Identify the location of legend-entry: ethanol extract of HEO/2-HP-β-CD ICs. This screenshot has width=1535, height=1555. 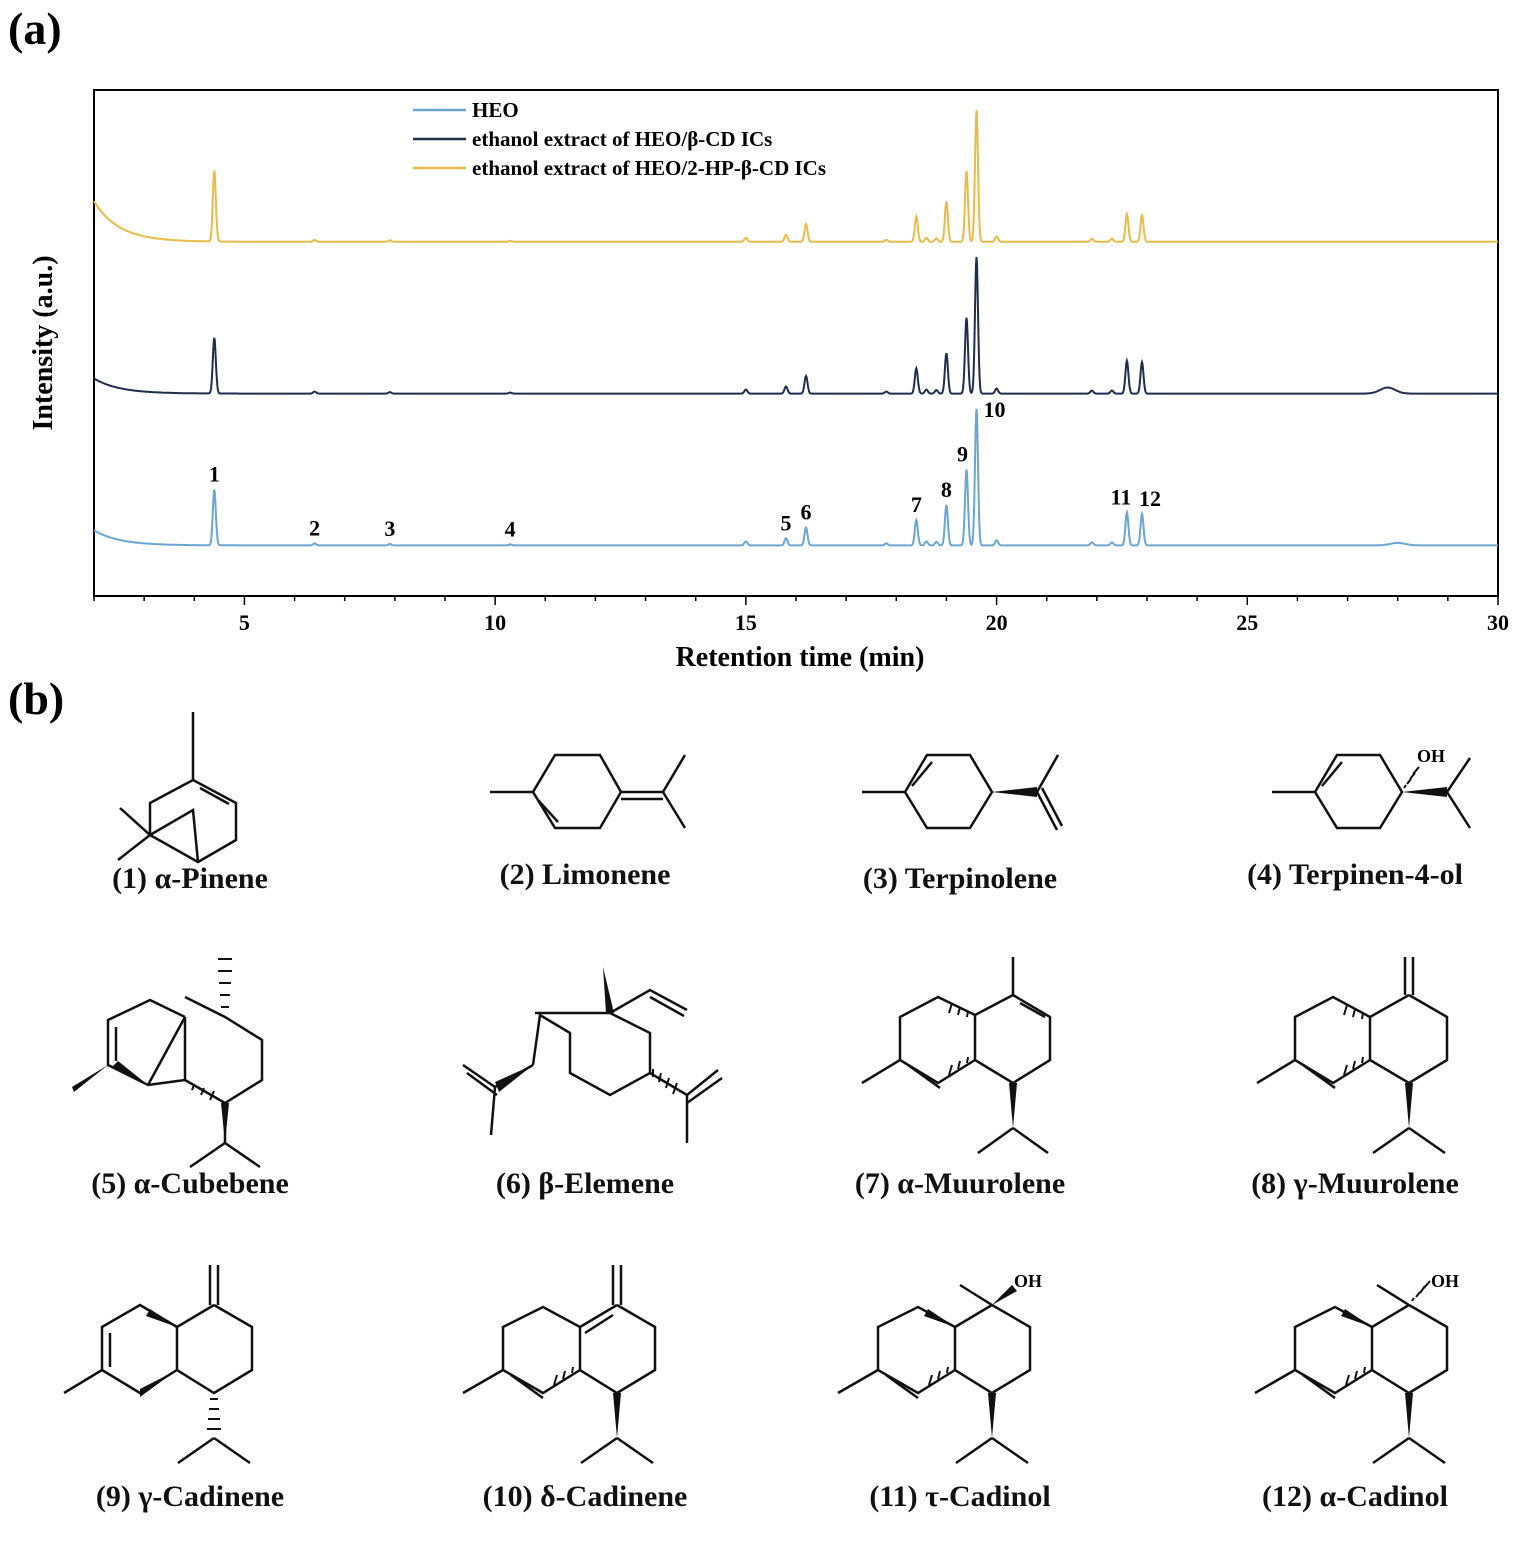
(649, 168).